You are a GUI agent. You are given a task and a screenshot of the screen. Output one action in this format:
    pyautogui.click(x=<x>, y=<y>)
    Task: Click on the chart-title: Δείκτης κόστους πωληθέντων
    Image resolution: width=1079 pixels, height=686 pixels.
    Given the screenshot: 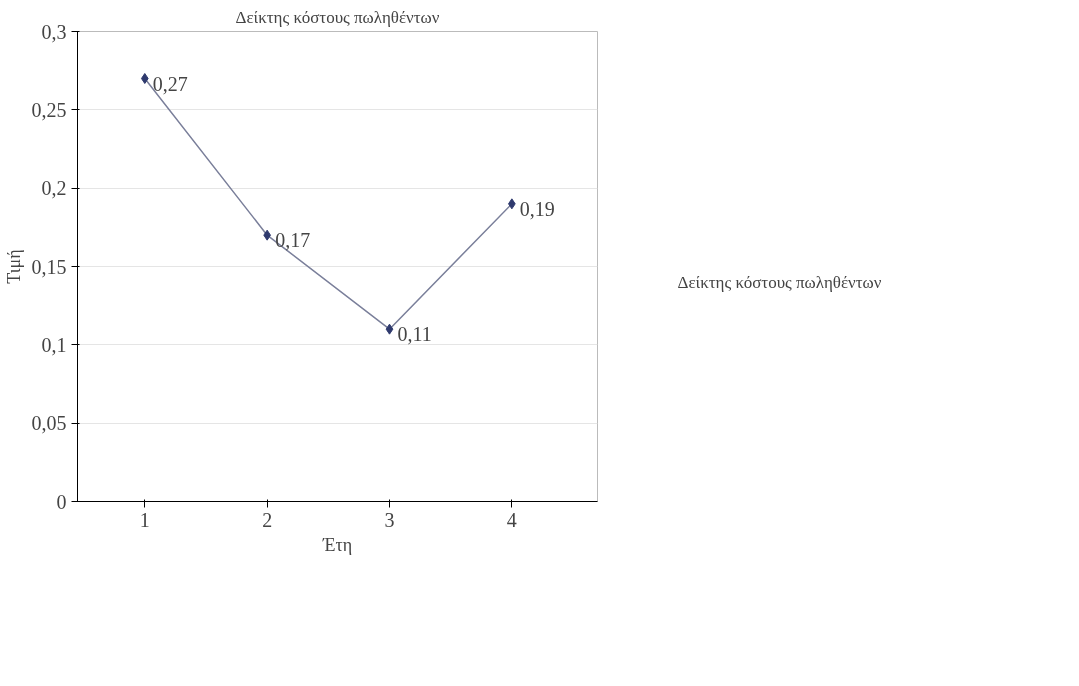 What is the action you would take?
    pyautogui.click(x=337, y=17)
    